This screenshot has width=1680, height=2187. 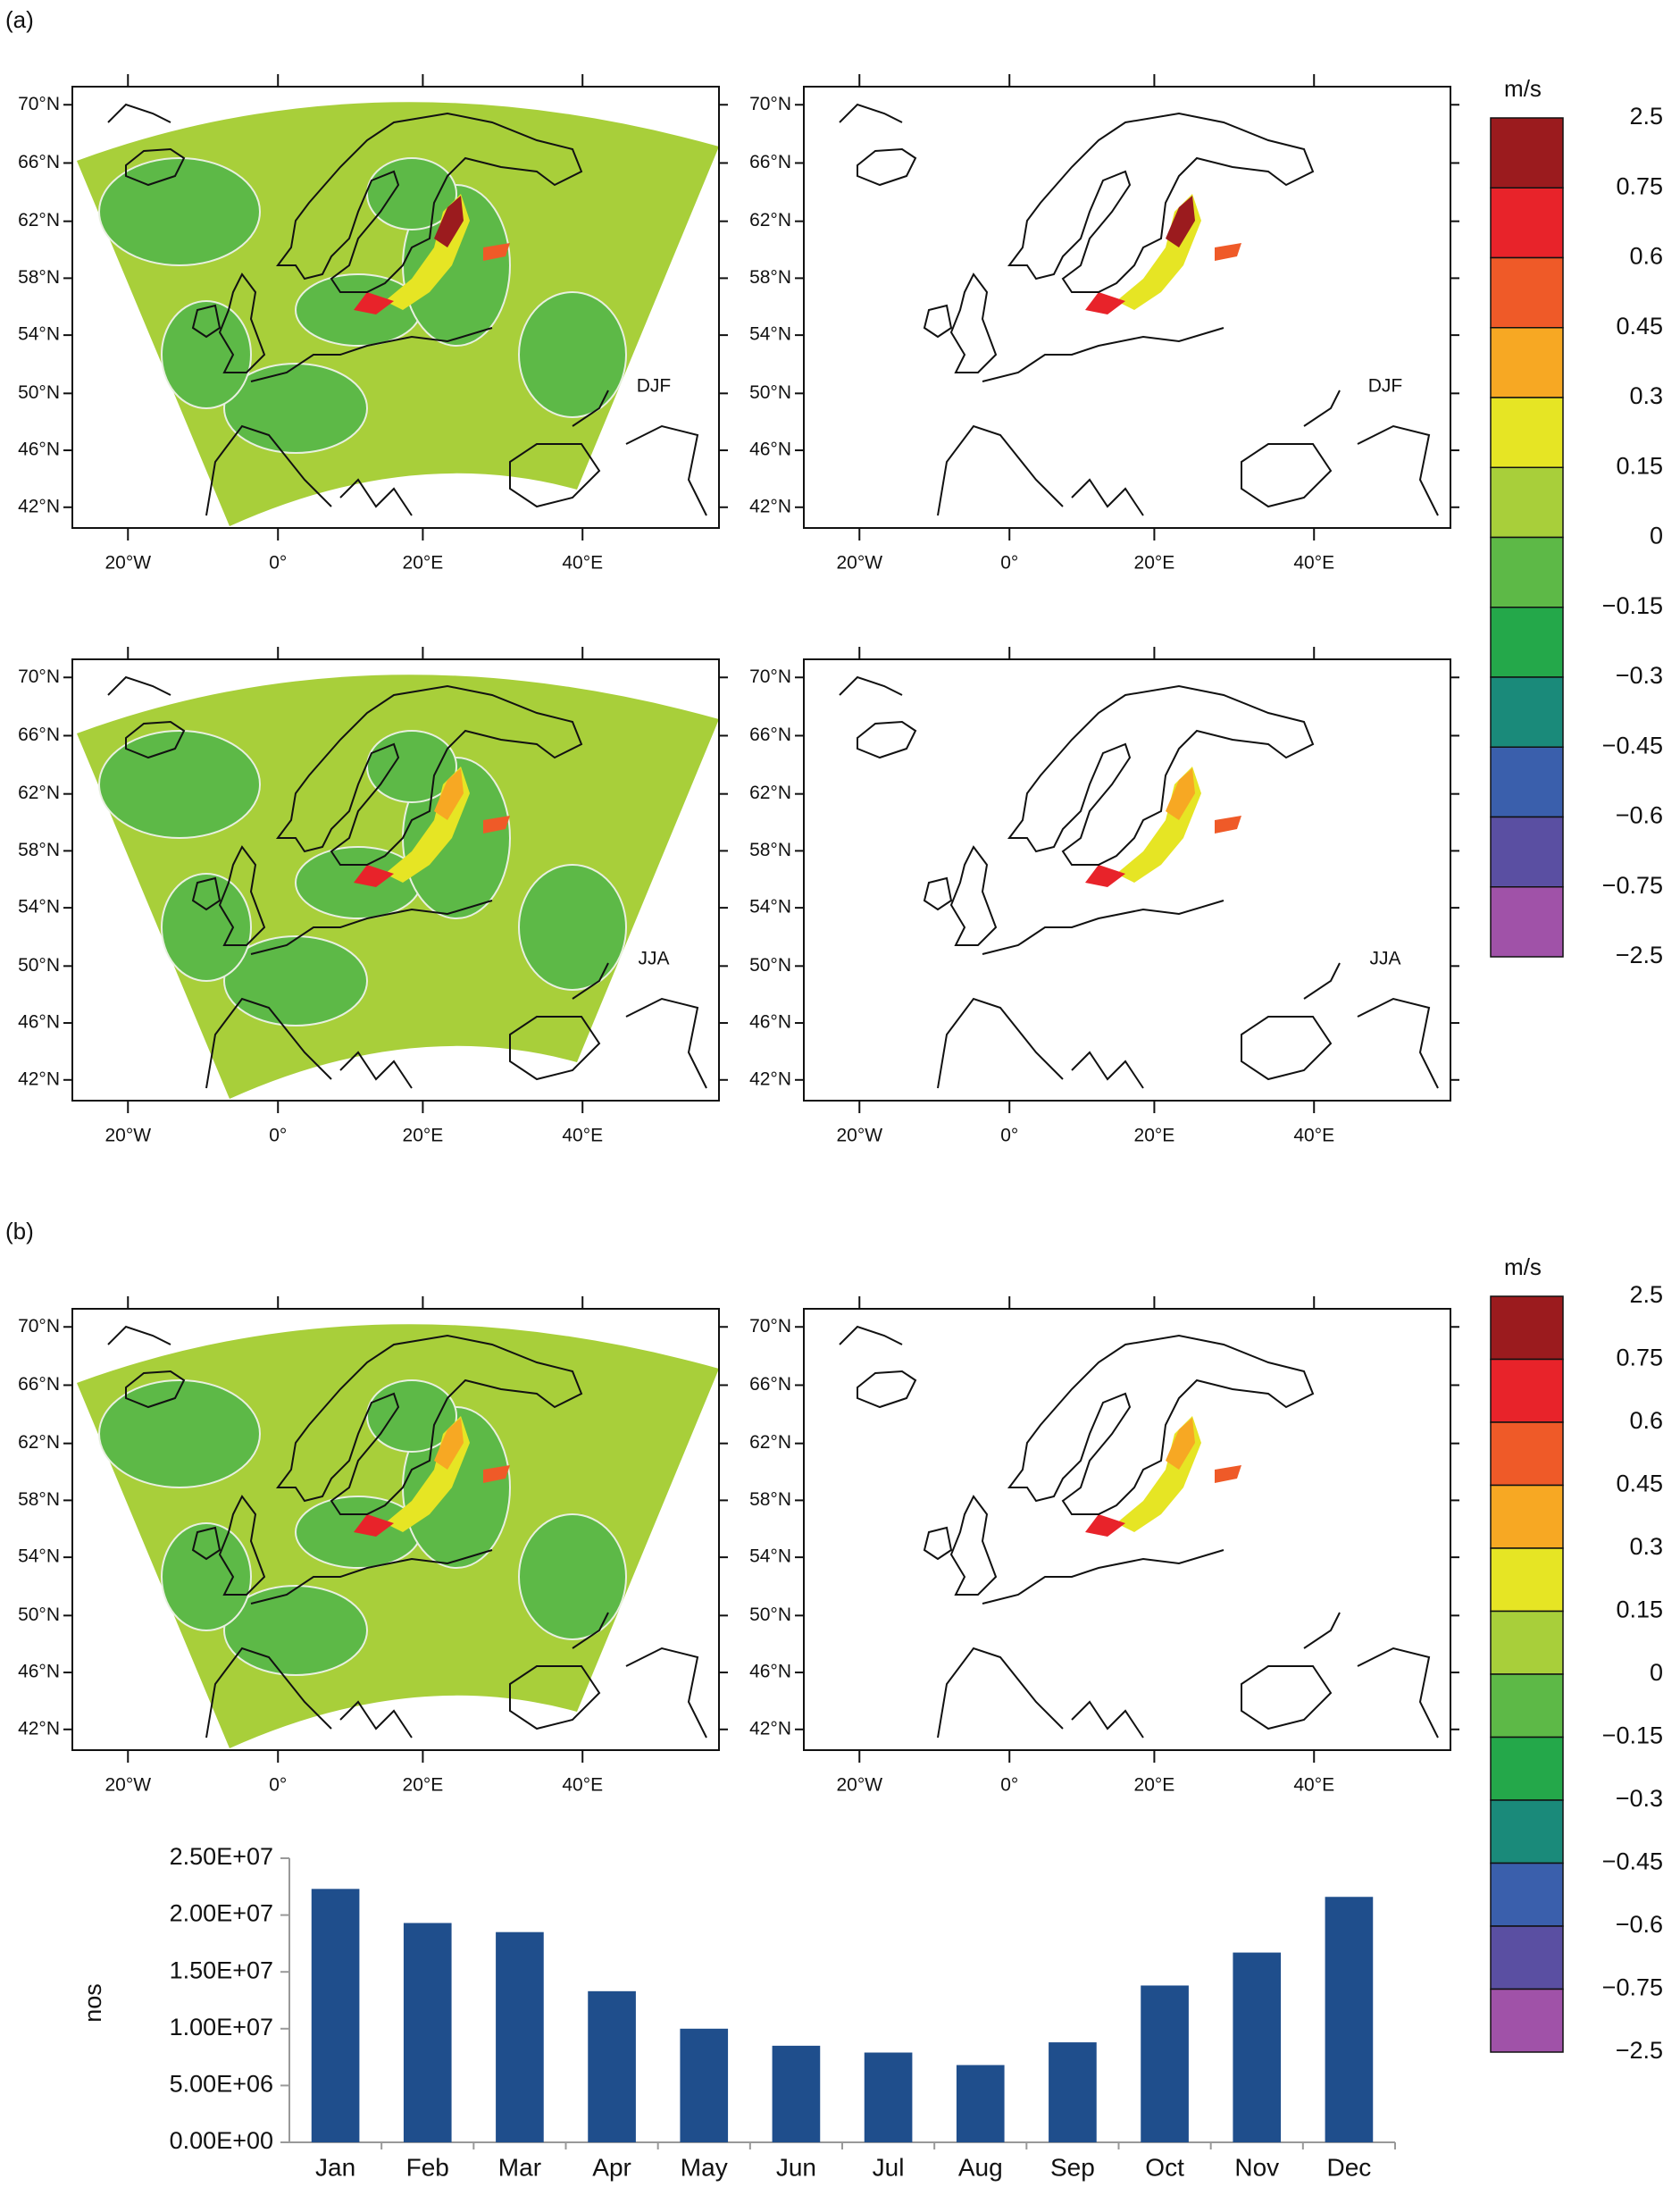 I want to click on colorbar-label: 0.6, so click(x=1646, y=1420).